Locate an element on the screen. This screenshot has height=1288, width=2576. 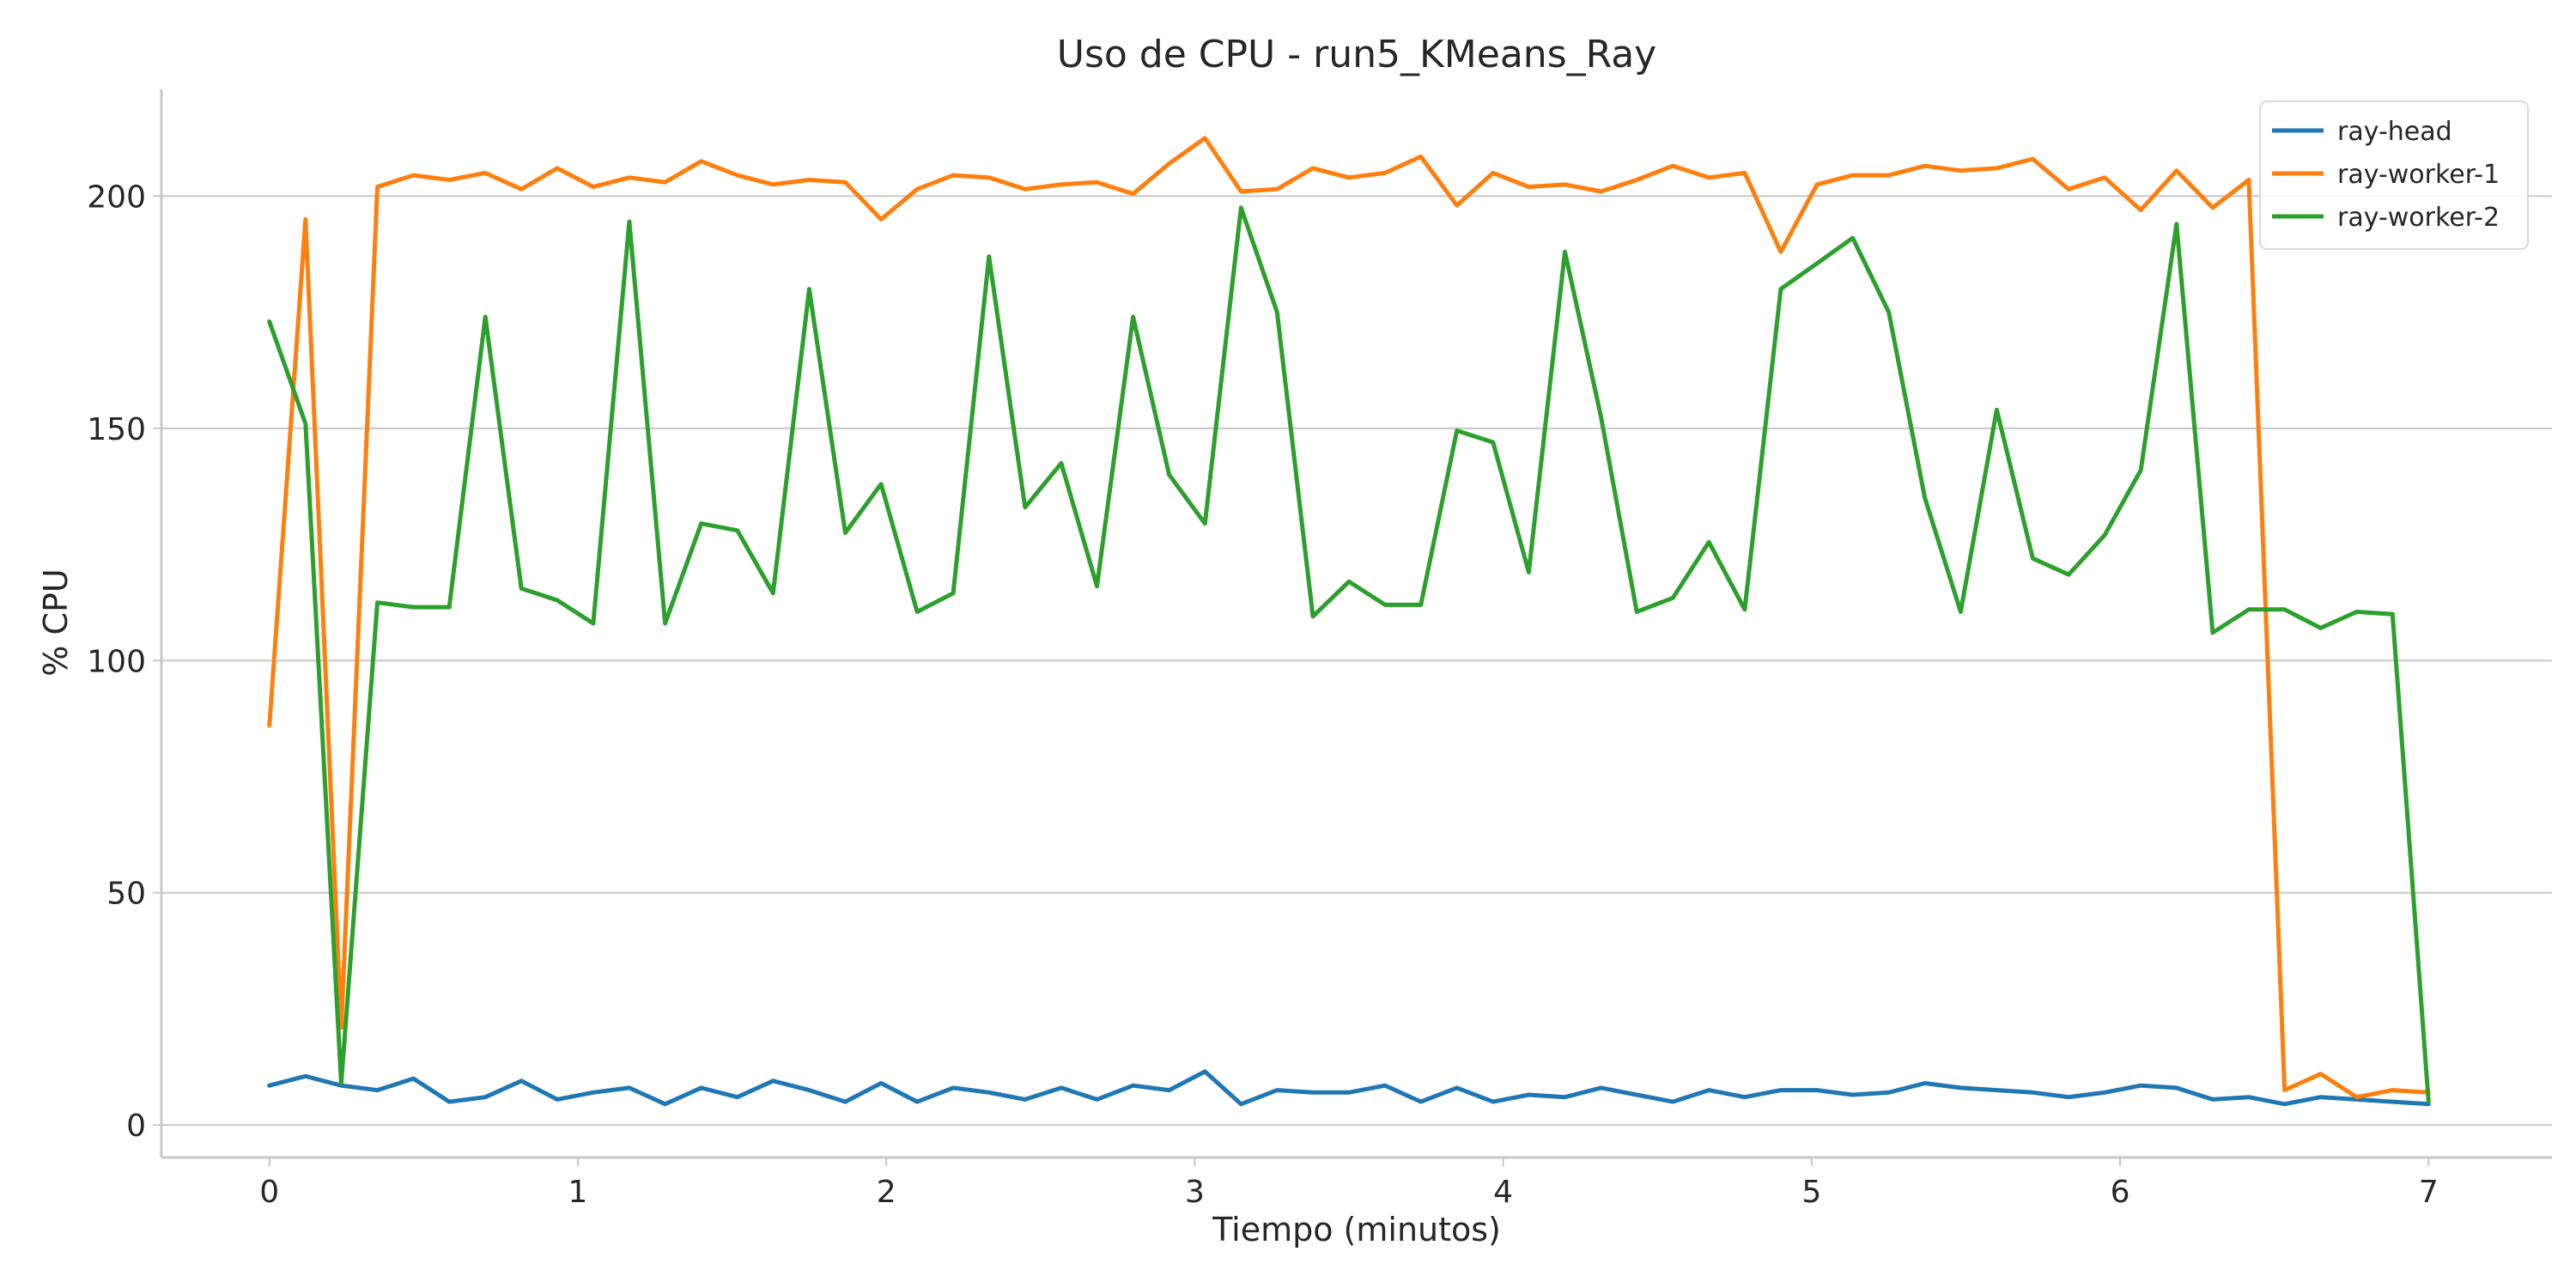
x-tick-label: 3 is located at coordinates (1195, 1192).